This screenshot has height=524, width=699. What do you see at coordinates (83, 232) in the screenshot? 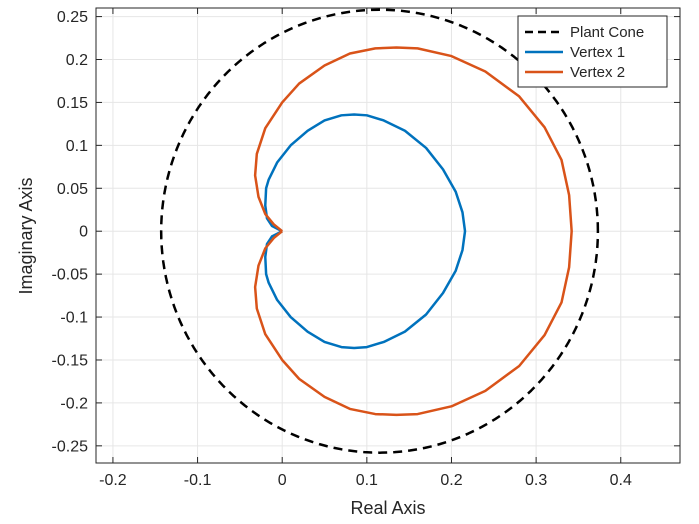
I see `y-tick-label: 0` at bounding box center [83, 232].